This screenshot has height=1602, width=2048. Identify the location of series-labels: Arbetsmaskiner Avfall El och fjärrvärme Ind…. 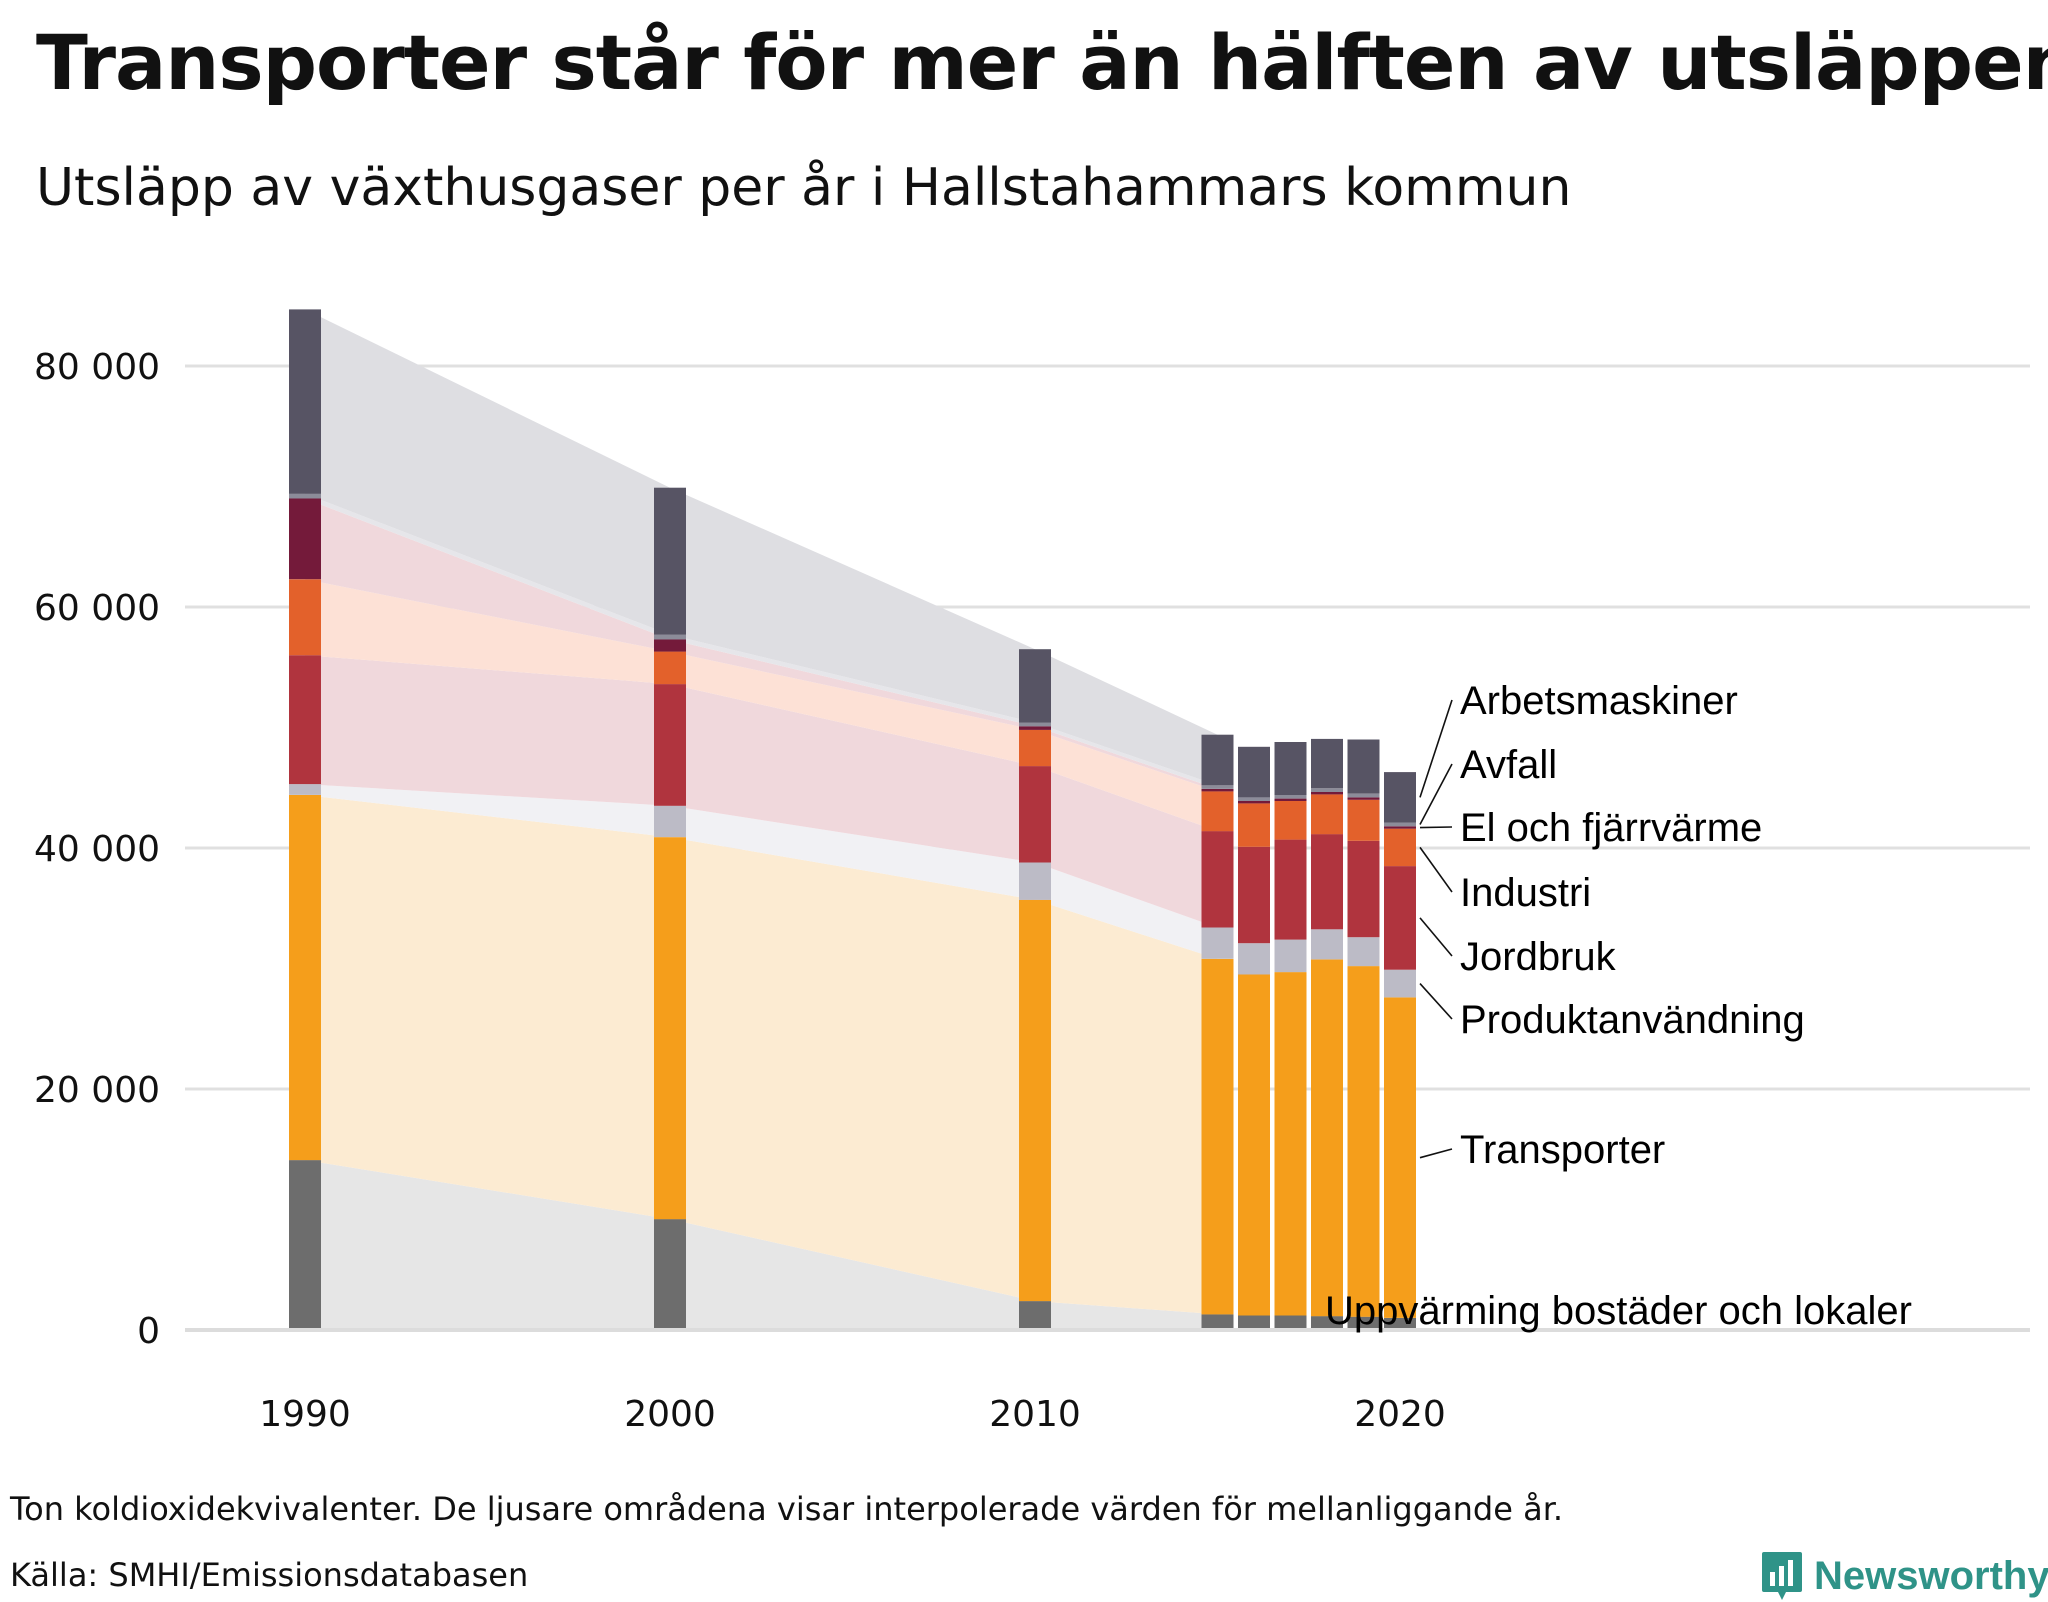
(1618, 1006).